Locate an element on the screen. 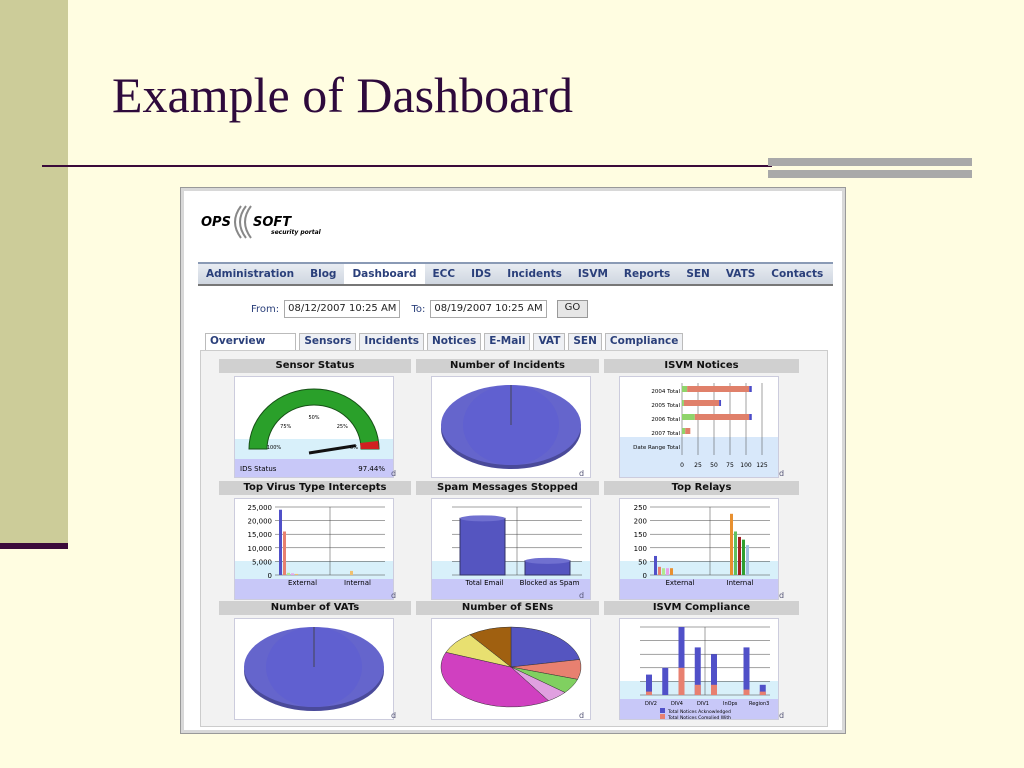 This screenshot has width=1024, height=768. nav-item-sen: SEN is located at coordinates (698, 274).